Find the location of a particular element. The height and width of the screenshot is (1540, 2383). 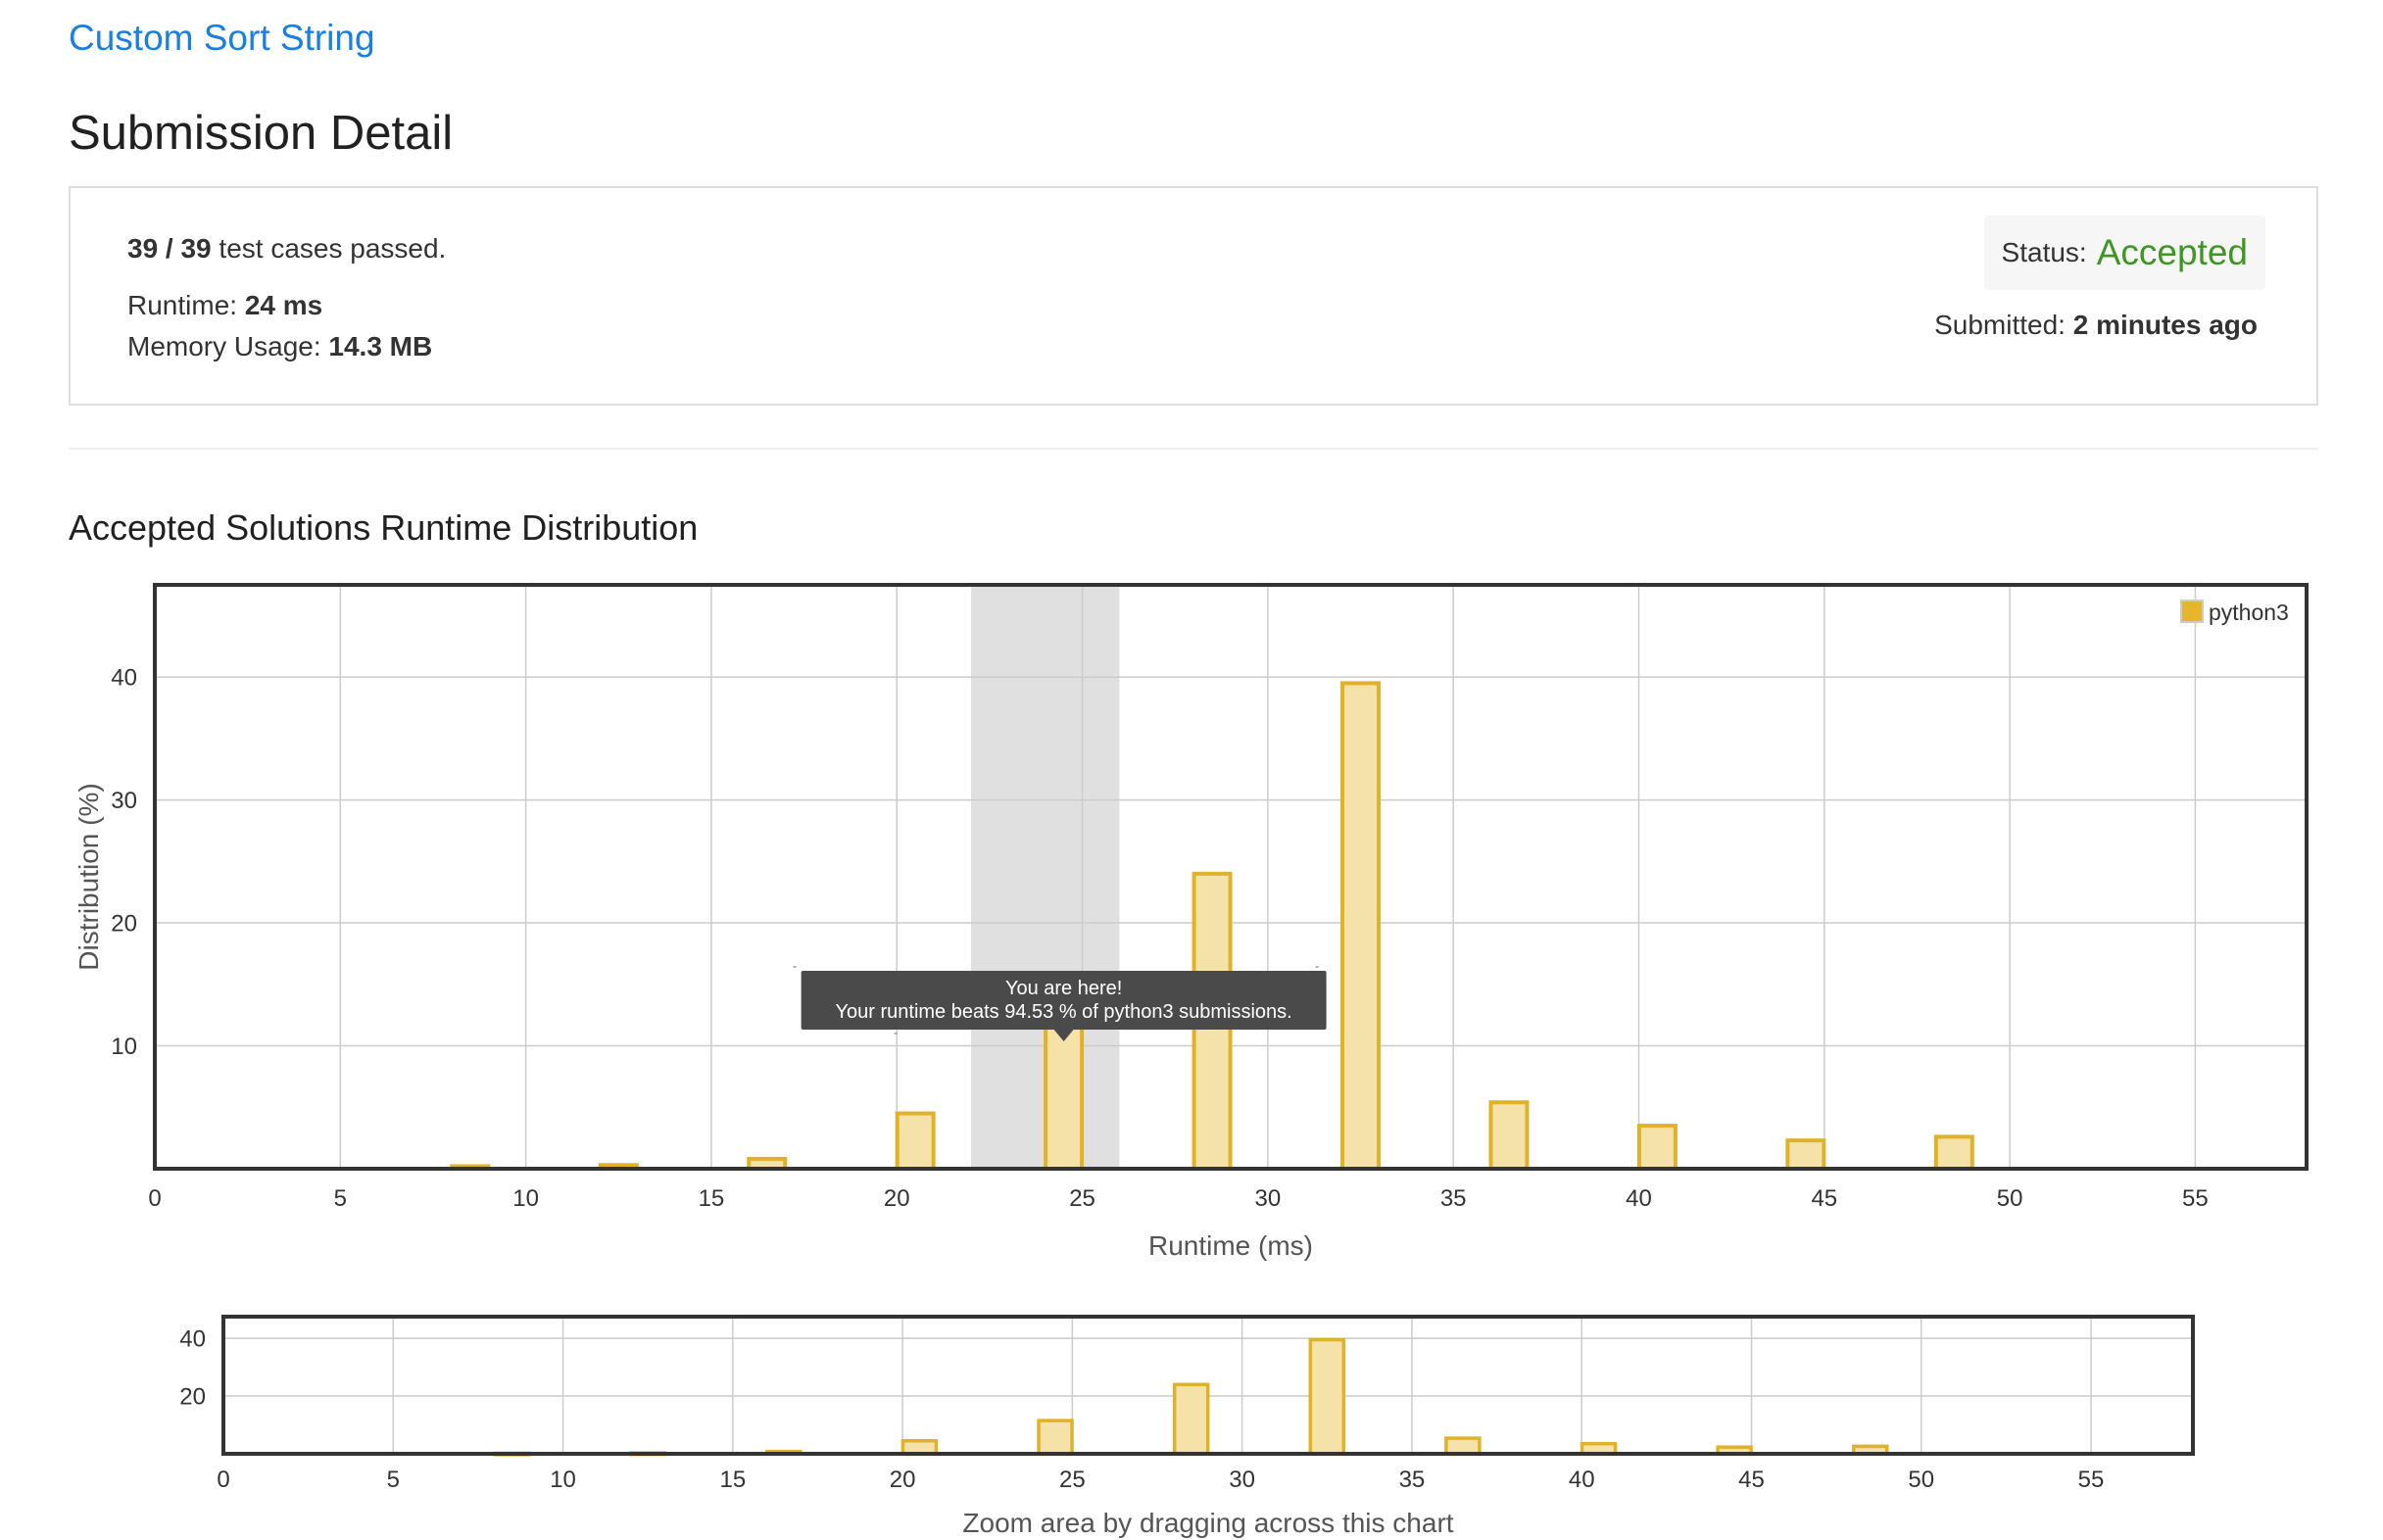

main-chart-y-tick-label: 20 is located at coordinates (124, 923).